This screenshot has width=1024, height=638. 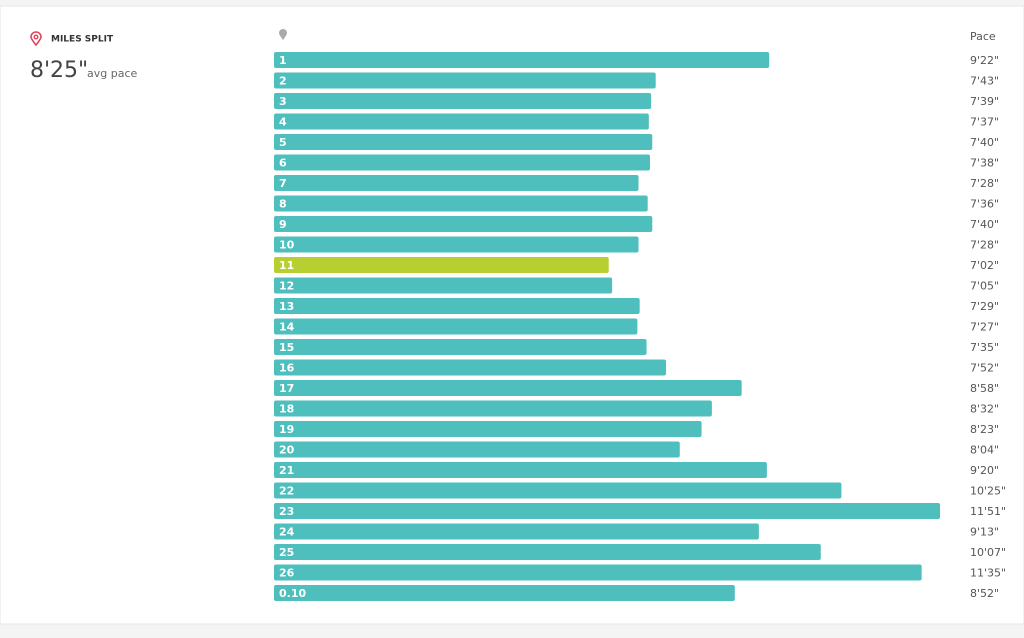 What do you see at coordinates (984, 409) in the screenshot?
I see `pace-label: 8'32"` at bounding box center [984, 409].